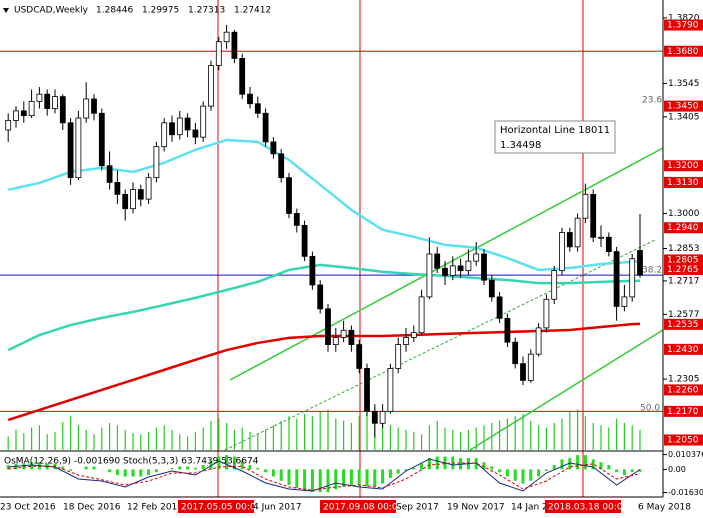 This screenshot has height=518, width=703. Describe the element at coordinates (652, 101) in the screenshot. I see `fib-label: 23.6` at that location.